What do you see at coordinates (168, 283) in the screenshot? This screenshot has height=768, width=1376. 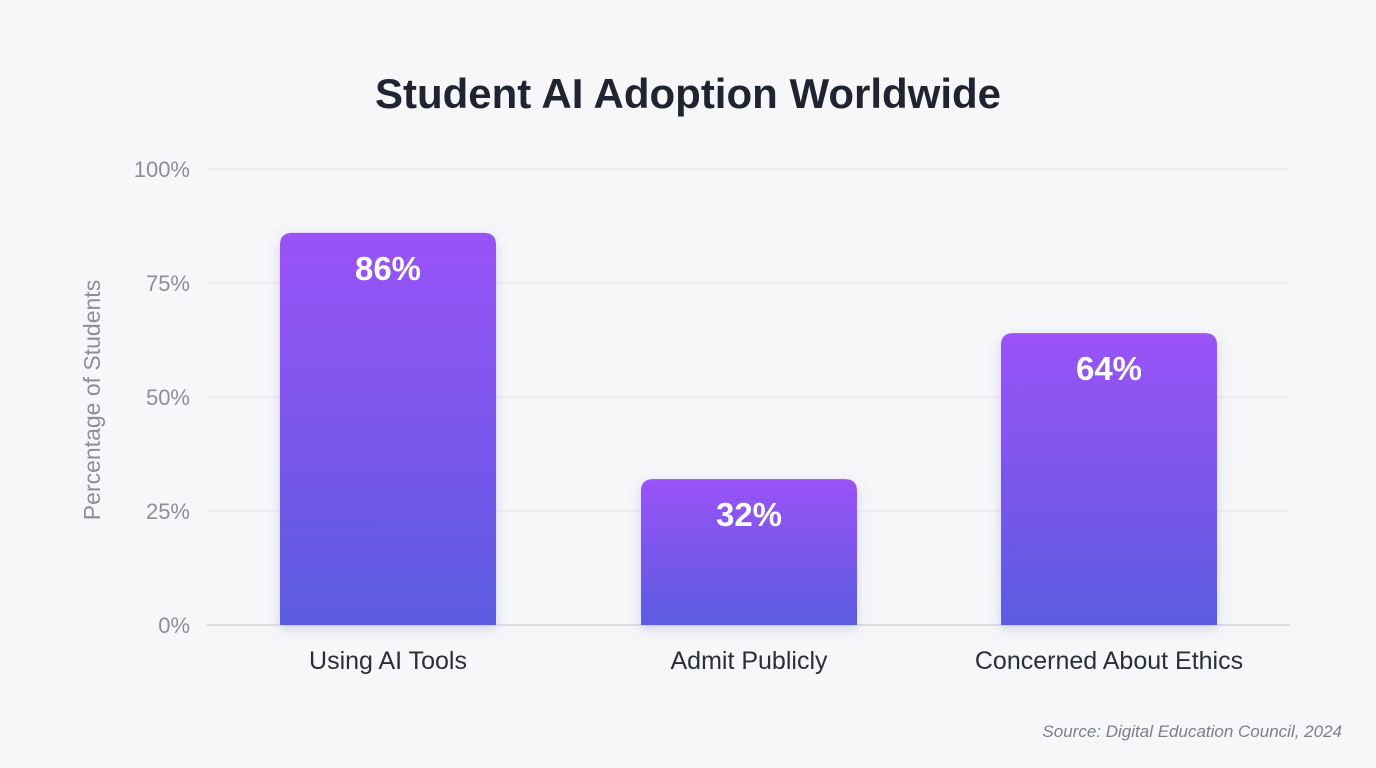 I see `y-tick-label: 75%` at bounding box center [168, 283].